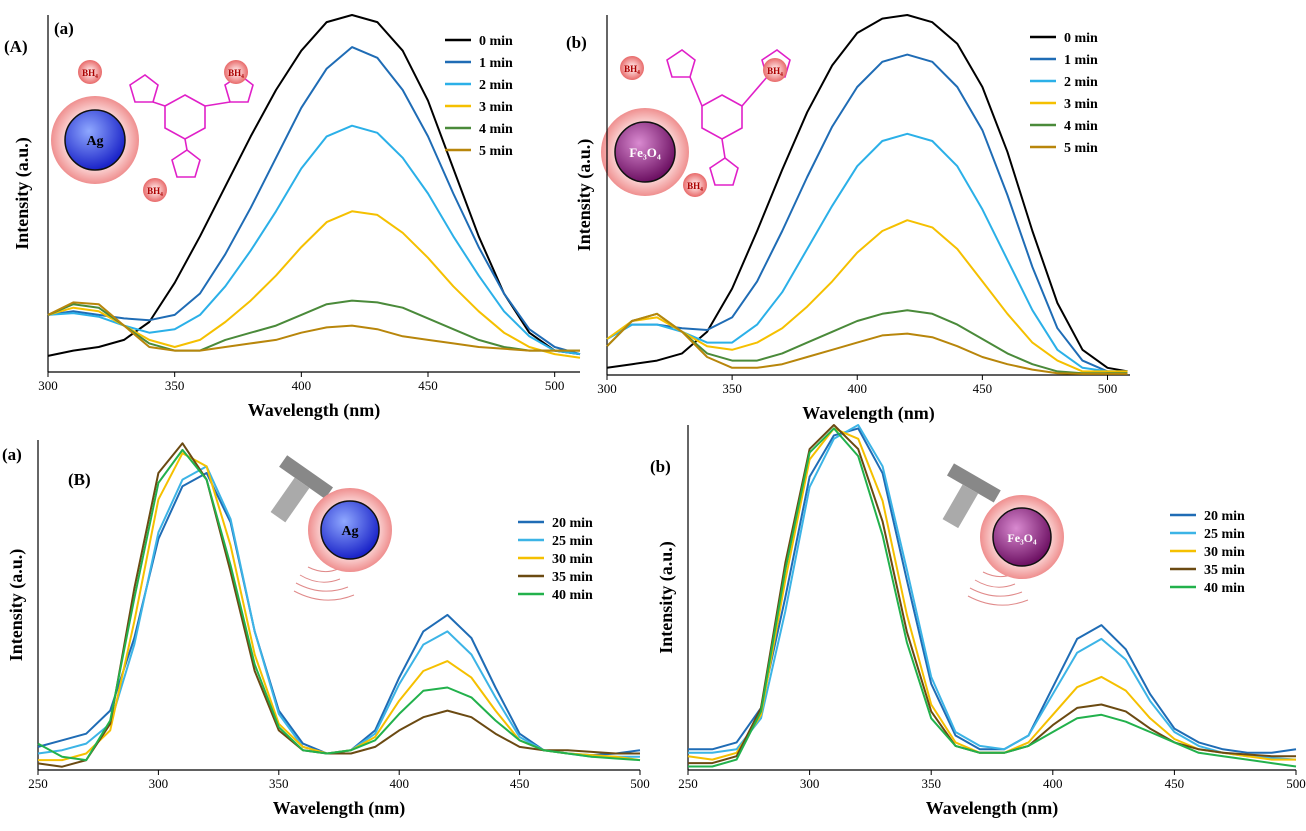 Image resolution: width=1306 pixels, height=831 pixels. Describe the element at coordinates (331, 528) in the screenshot. I see `ultrasound-probe: Ag` at that location.